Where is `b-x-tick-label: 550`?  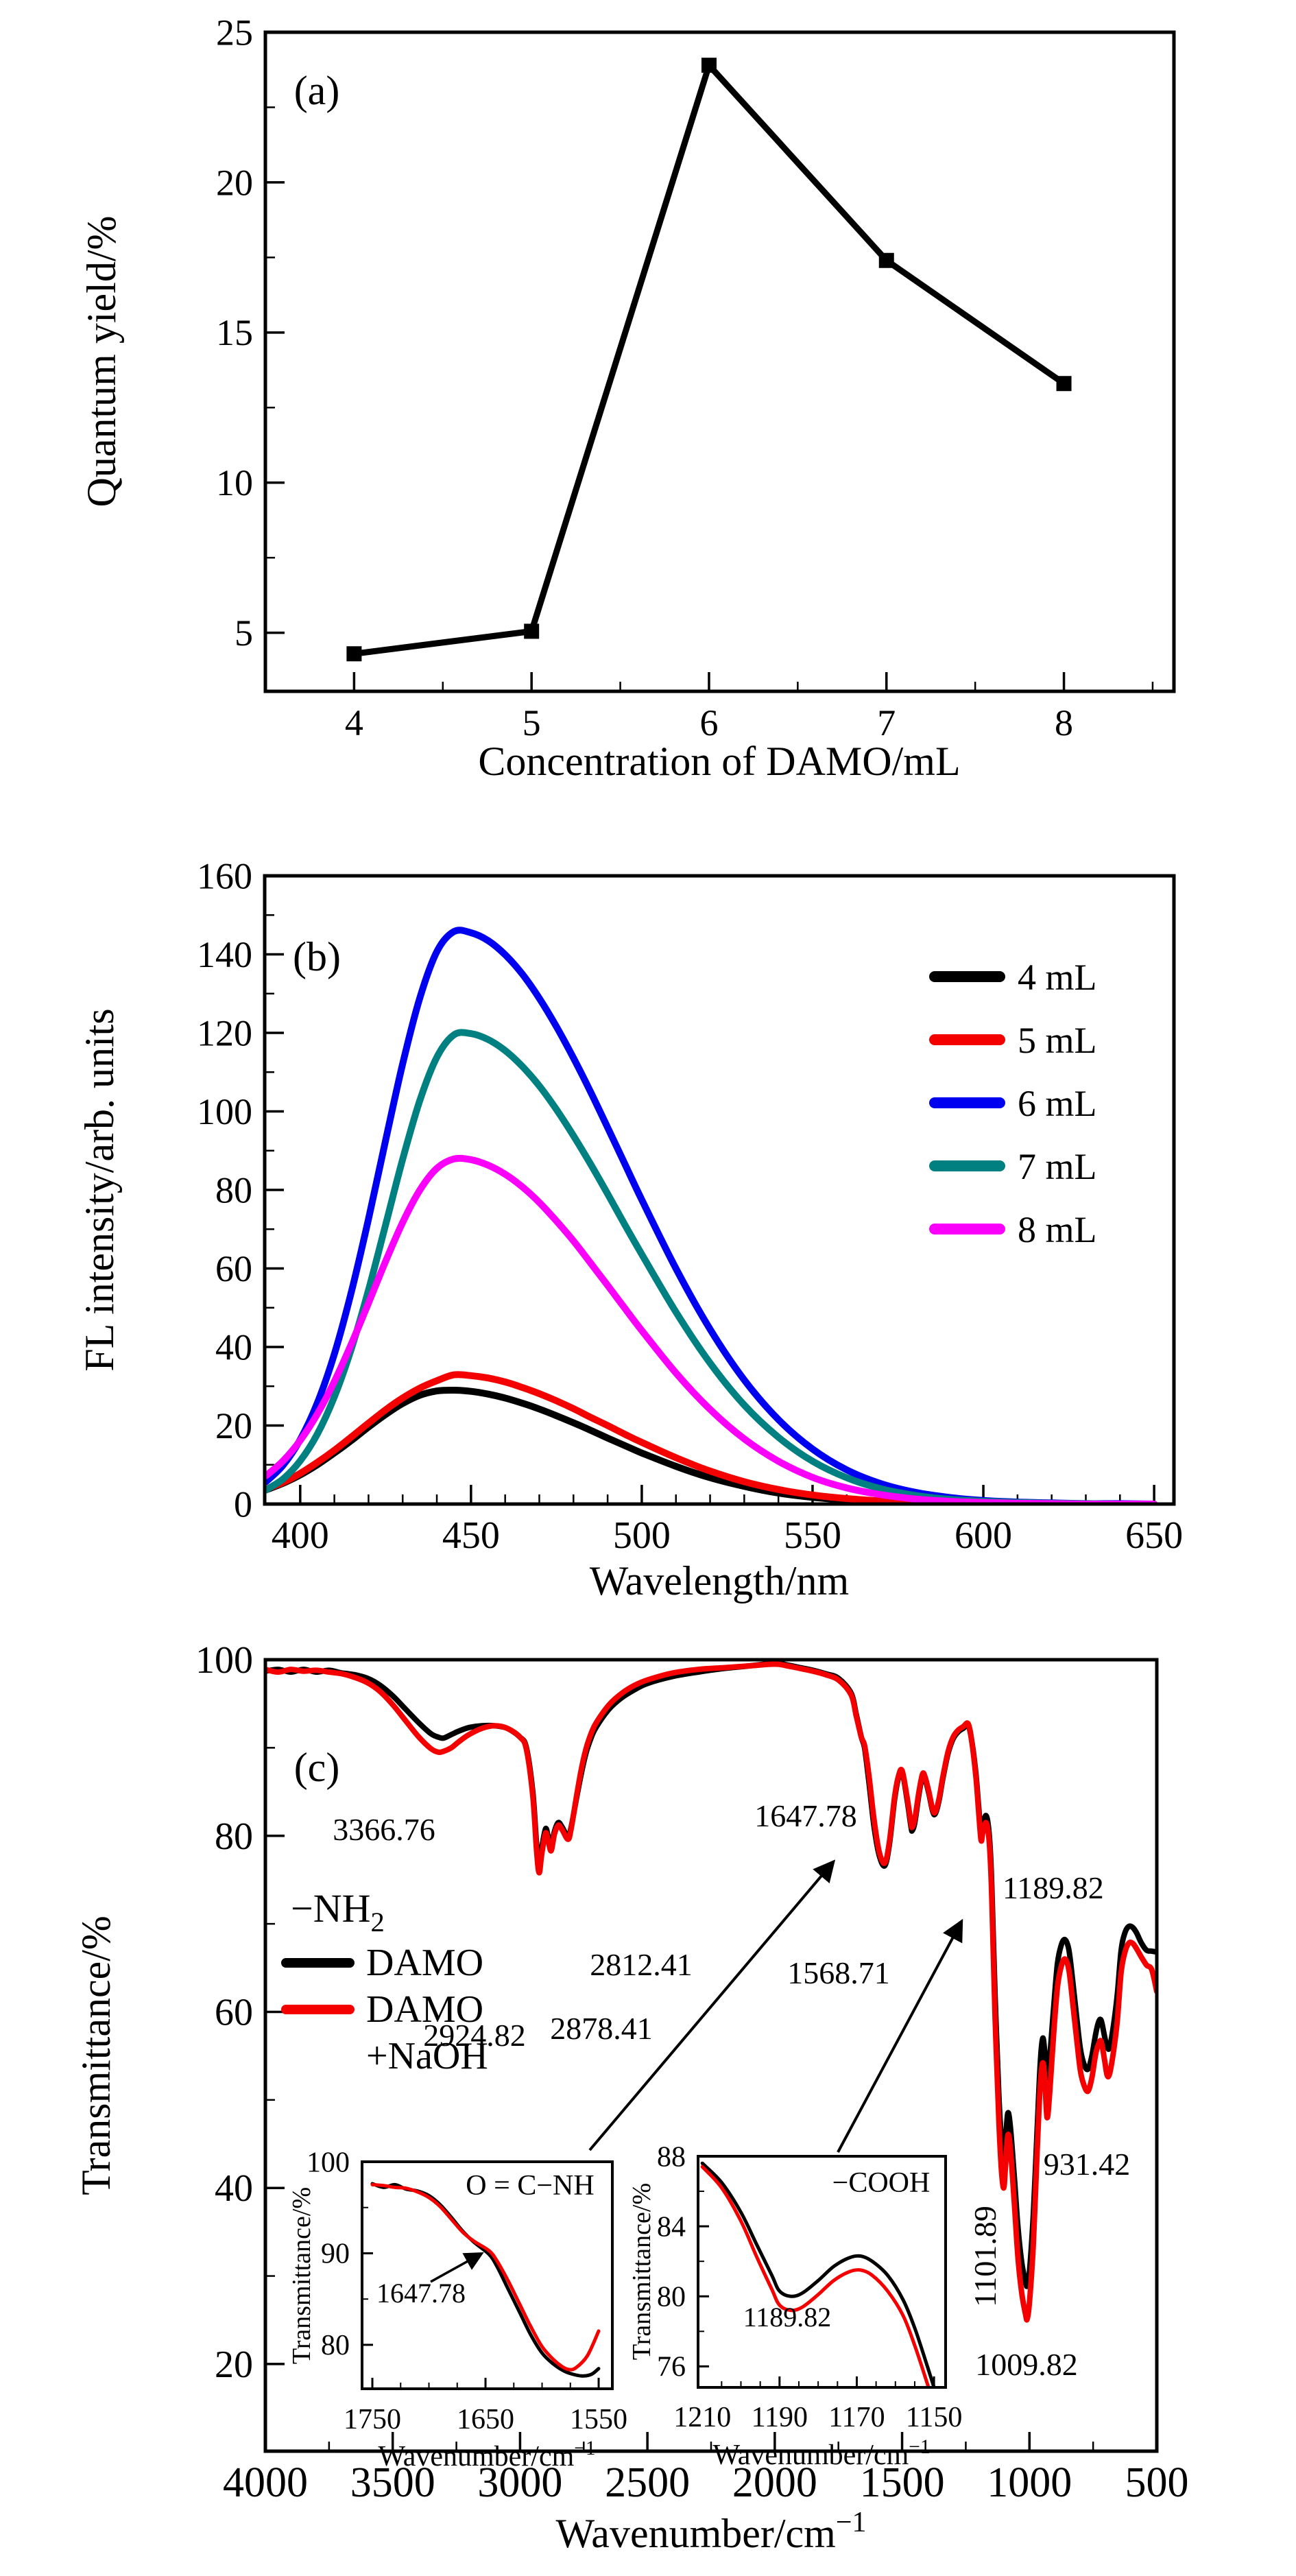 b-x-tick-label: 550 is located at coordinates (812, 1535).